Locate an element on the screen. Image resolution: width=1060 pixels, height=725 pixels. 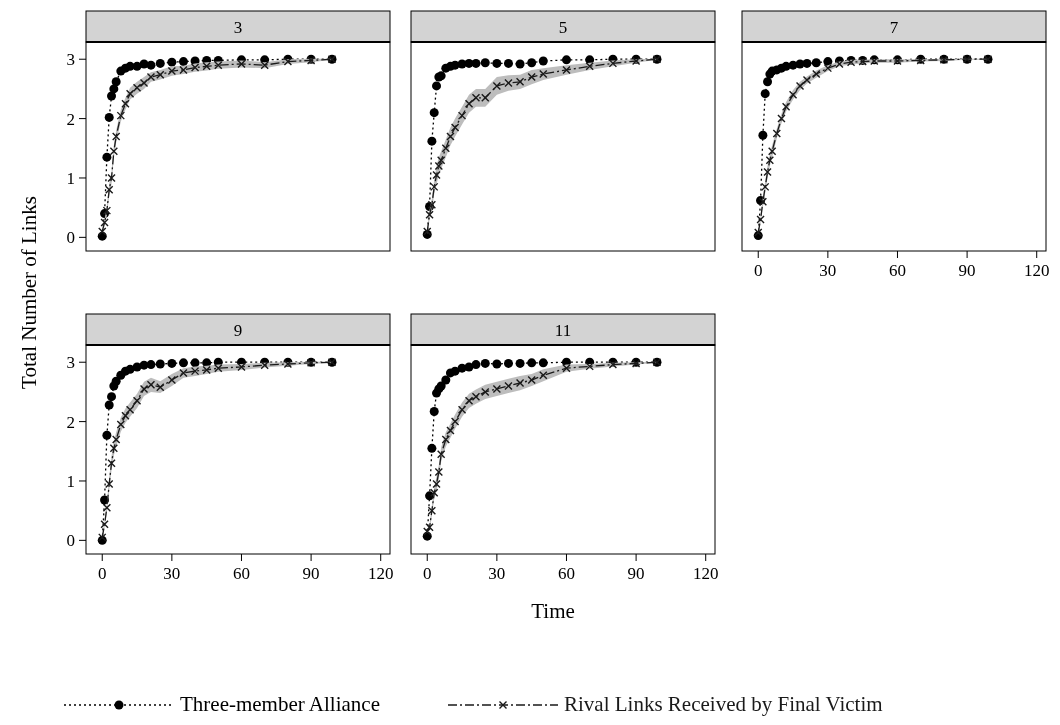
chart-title: 9 is located at coordinates (238, 330).